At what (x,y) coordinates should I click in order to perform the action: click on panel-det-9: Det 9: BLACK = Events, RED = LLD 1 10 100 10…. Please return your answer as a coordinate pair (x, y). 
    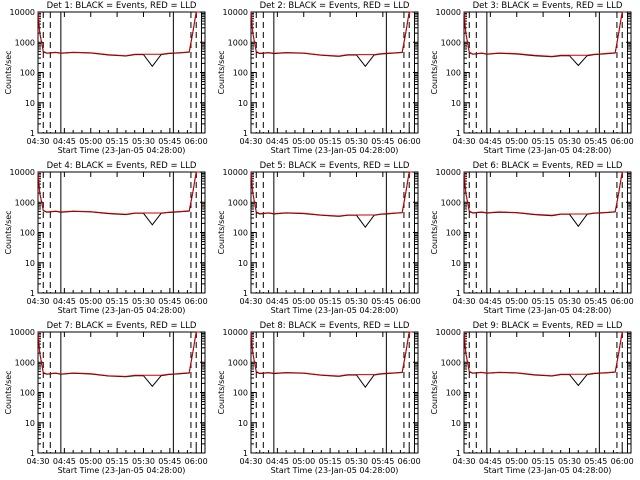
    Looking at the image, I should click on (532, 398).